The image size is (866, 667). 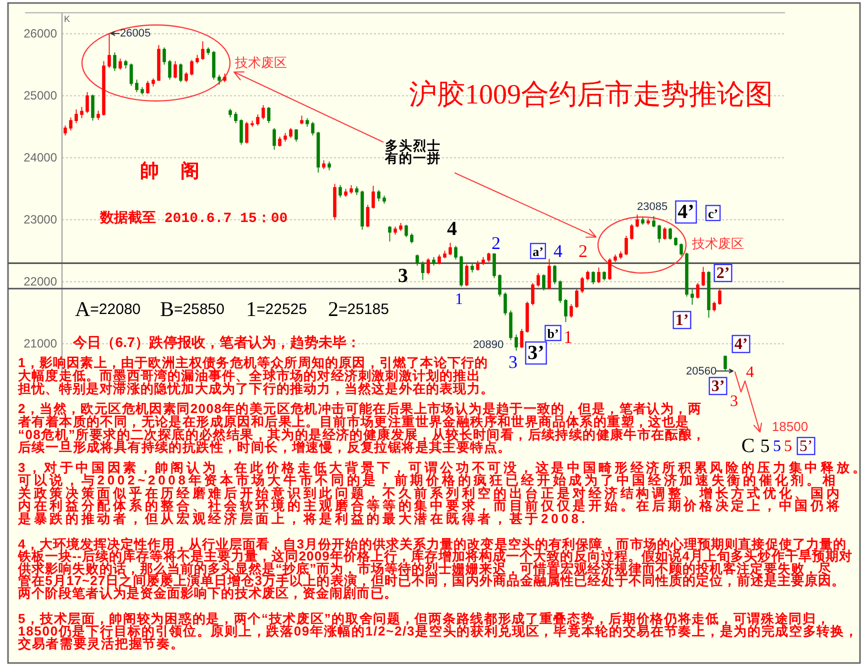 I want to click on annotation: 帥 阁, so click(x=174, y=171).